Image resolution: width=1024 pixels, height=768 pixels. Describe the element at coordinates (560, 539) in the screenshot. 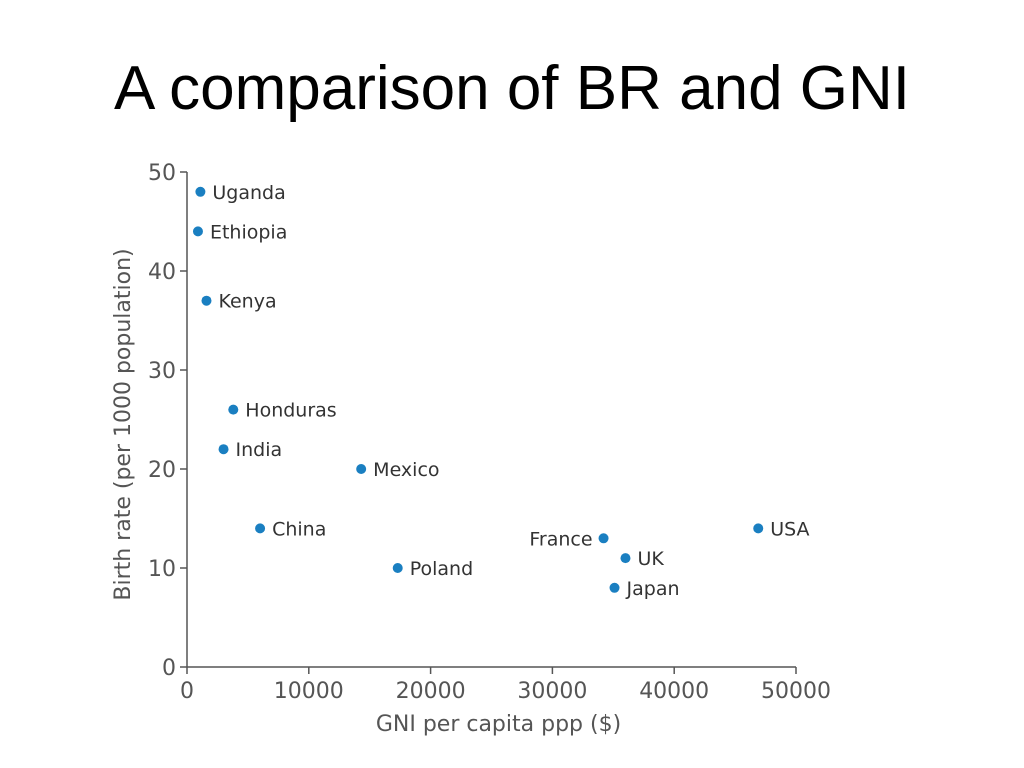

I see `data-label: France` at that location.